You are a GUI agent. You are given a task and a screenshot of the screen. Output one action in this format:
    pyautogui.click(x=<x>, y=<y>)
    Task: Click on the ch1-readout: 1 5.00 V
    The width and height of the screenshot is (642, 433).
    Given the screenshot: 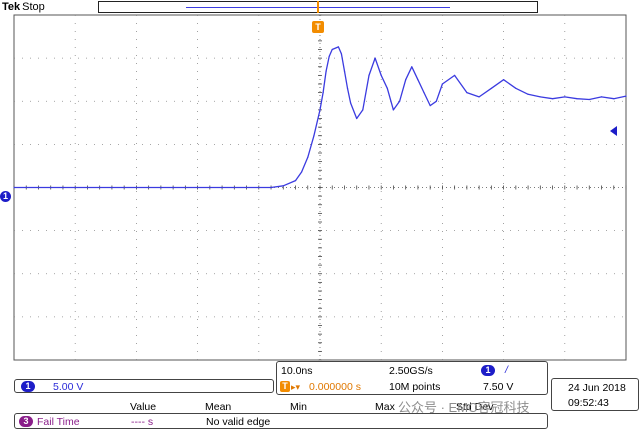 What is the action you would take?
    pyautogui.click(x=144, y=386)
    